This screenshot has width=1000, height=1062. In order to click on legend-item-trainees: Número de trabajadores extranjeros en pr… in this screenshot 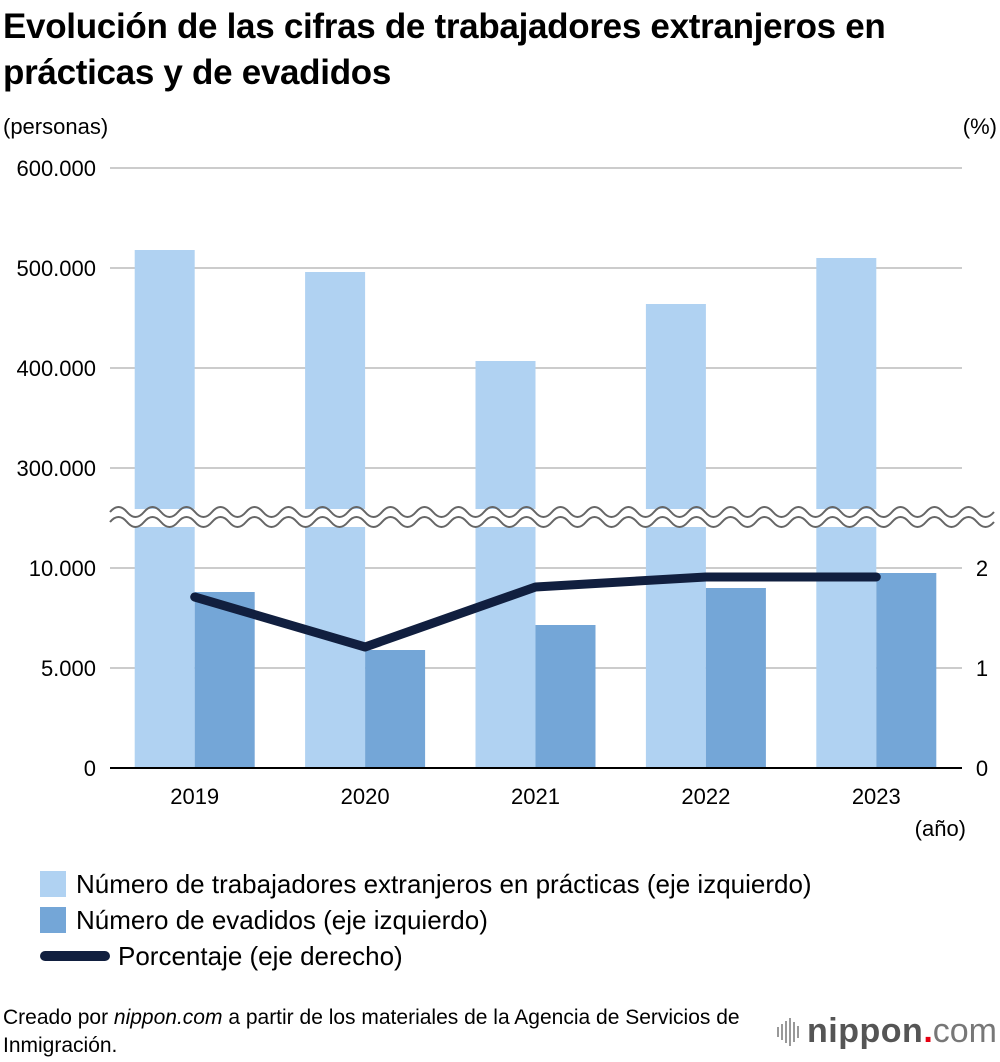, I will do `click(426, 884)`.